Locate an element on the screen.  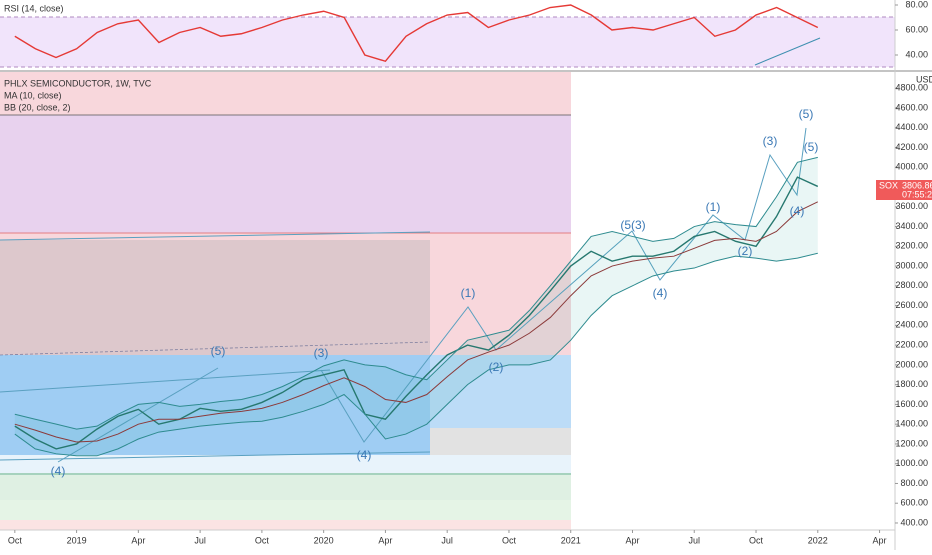
x-tick-label: 2021 is located at coordinates (571, 540).